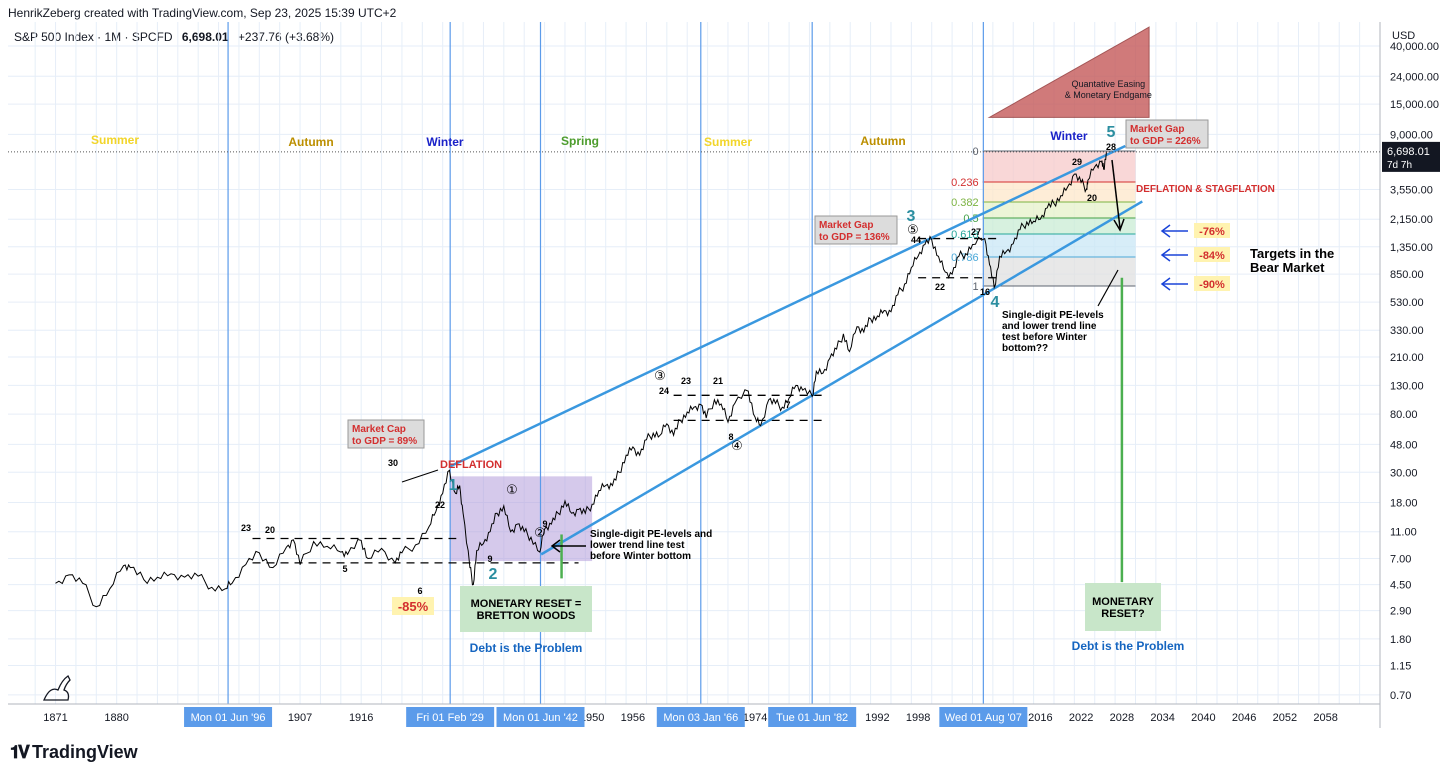 The height and width of the screenshot is (779, 1456). I want to click on pe-note-2: and lower trend line, so click(1049, 326).